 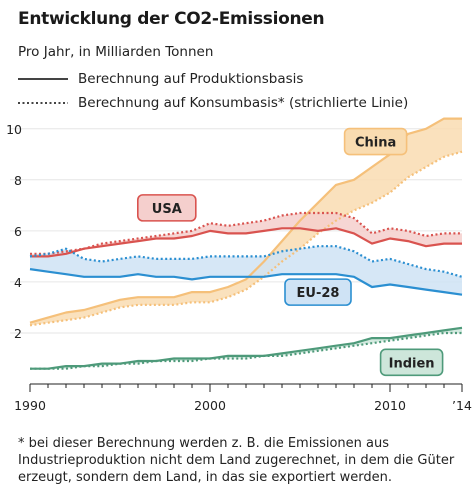 I want to click on label-box-china, so click(x=375, y=141).